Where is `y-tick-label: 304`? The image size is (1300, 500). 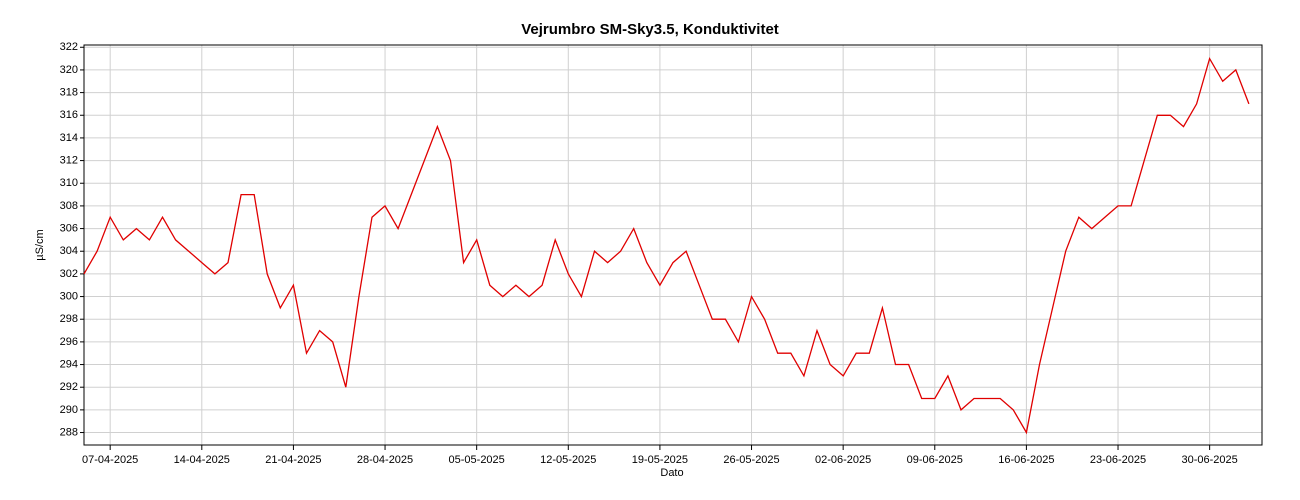 y-tick-label: 304 is located at coordinates (69, 251).